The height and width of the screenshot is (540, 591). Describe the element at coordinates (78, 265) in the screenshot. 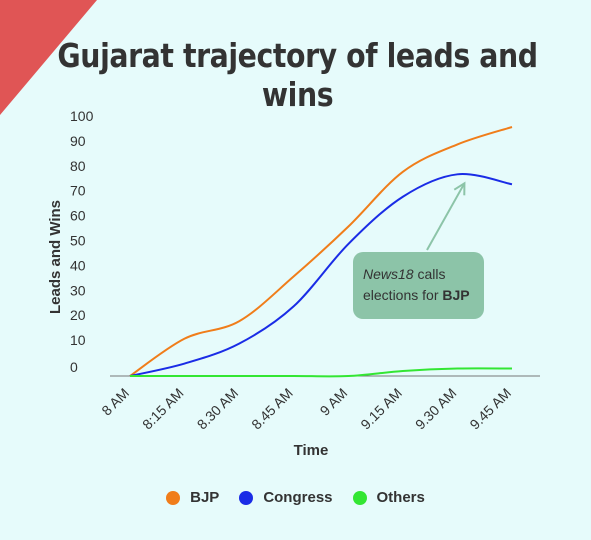

I see `y-tick-label: 40` at that location.